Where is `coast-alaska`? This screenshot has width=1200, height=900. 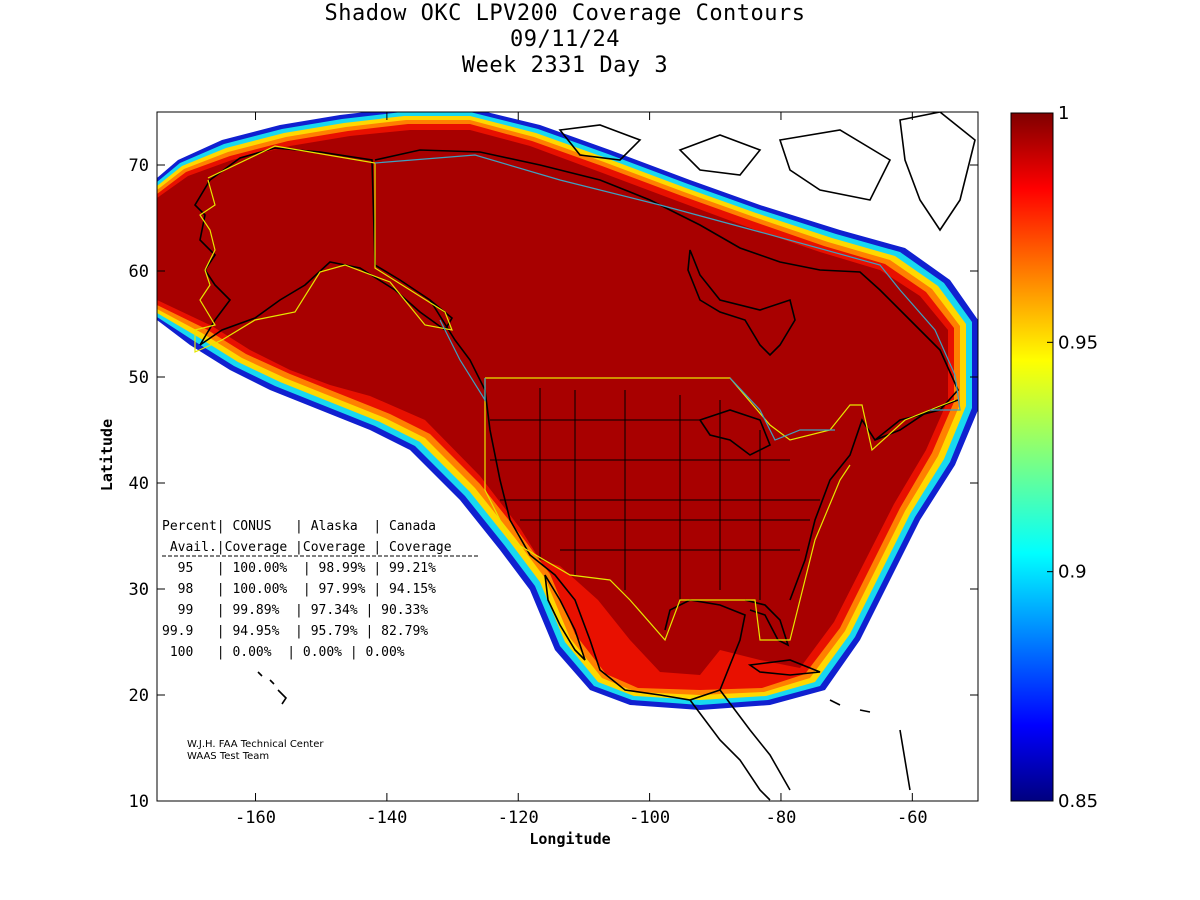 coast-alaska is located at coordinates (323, 246).